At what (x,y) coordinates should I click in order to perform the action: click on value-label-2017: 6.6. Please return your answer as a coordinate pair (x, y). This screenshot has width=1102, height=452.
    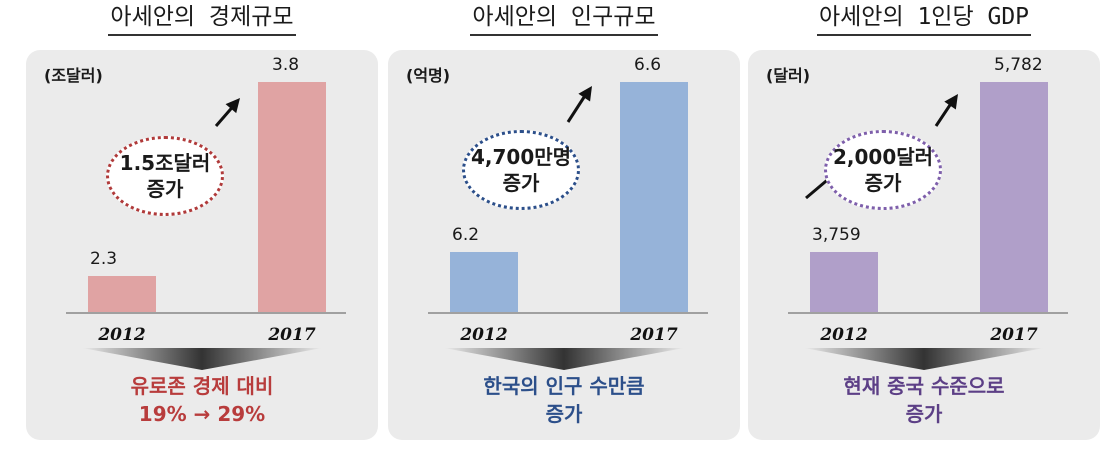
    Looking at the image, I should click on (647, 65).